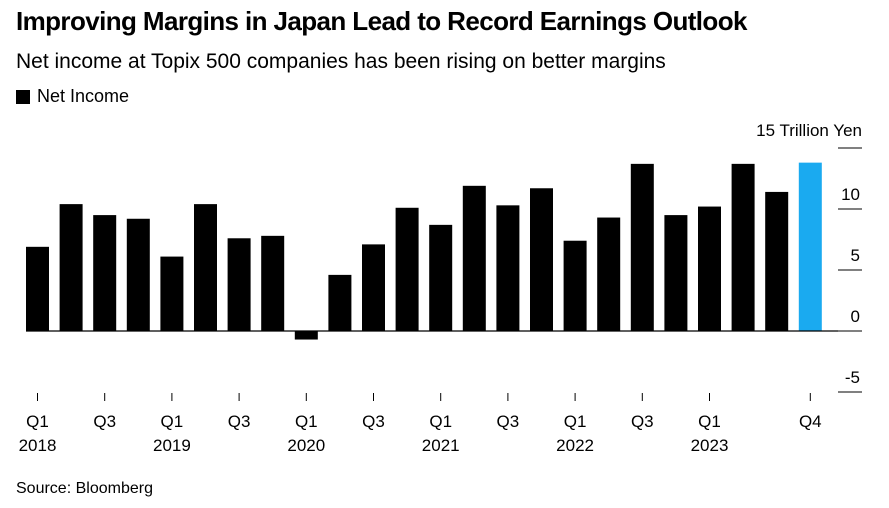 Image resolution: width=889 pixels, height=508 pixels. What do you see at coordinates (71, 267) in the screenshot?
I see `bar-q2-2018` at bounding box center [71, 267].